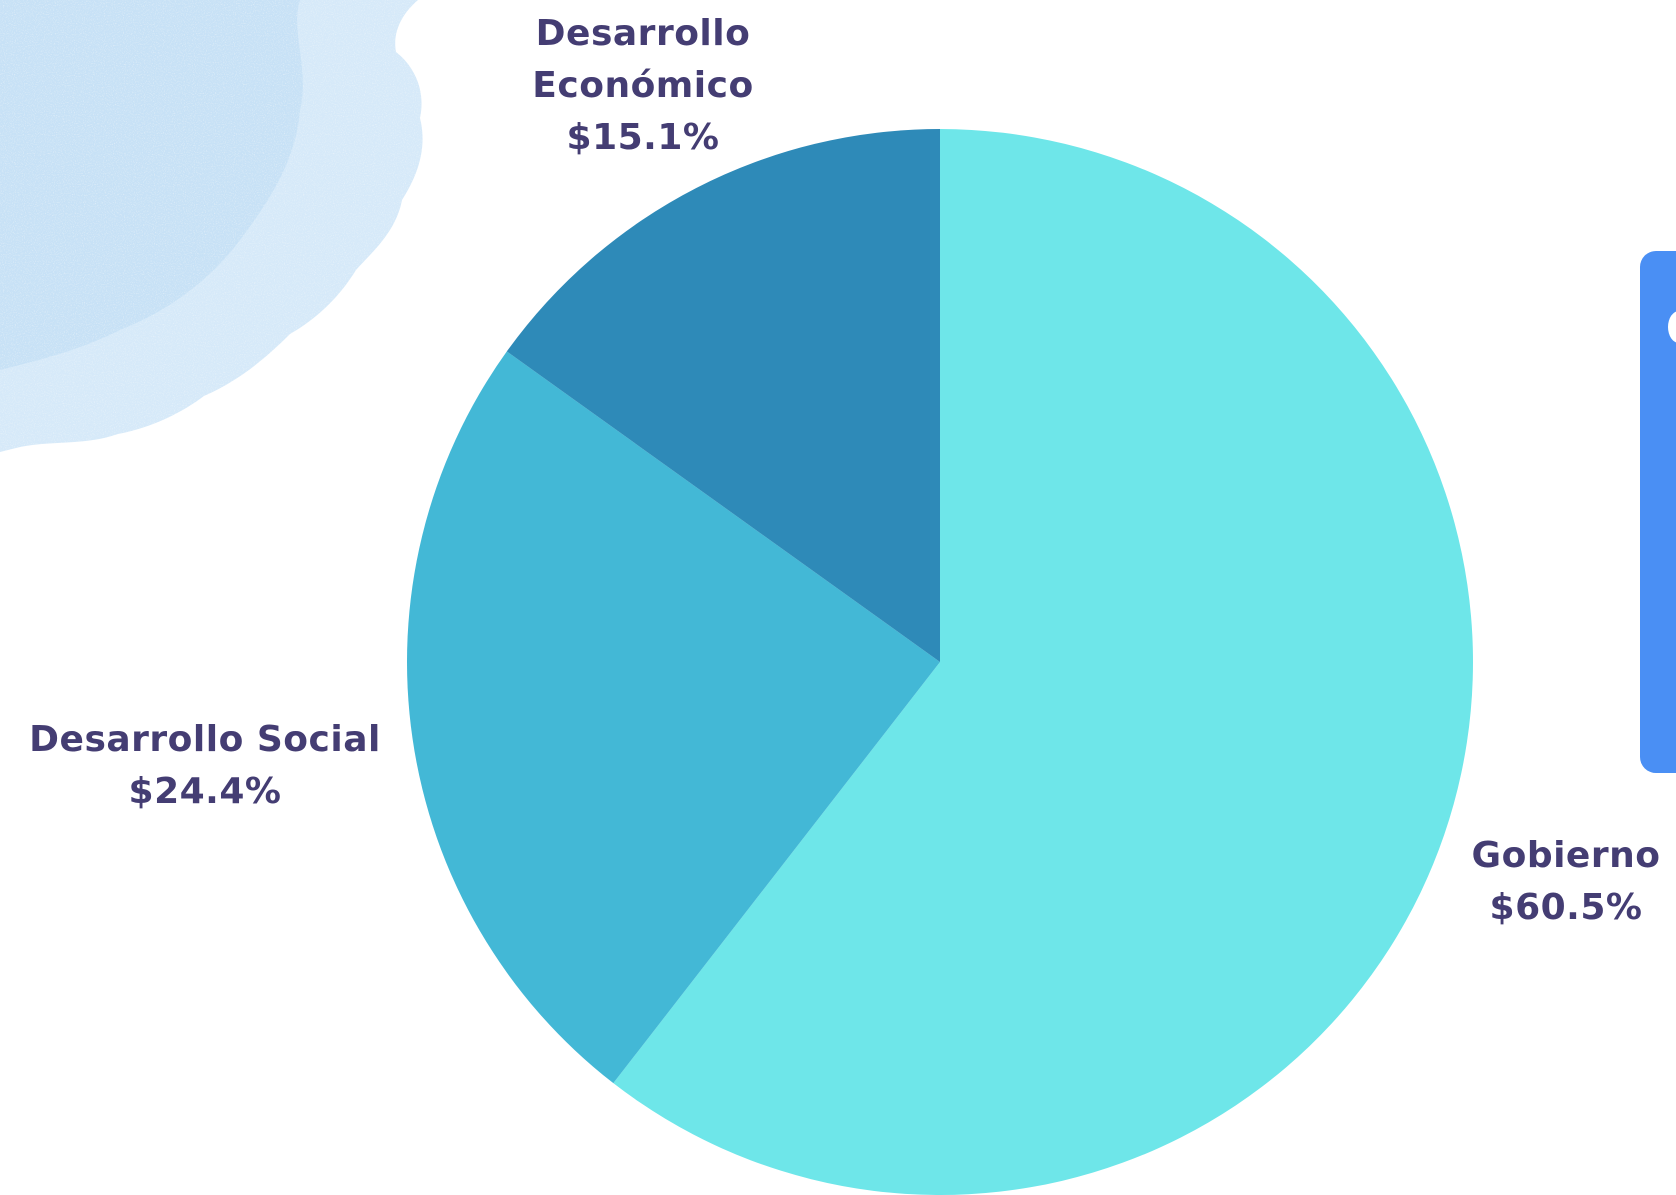 Image resolution: width=1676 pixels, height=1195 pixels. I want to click on slice-desarrollo-economico, so click(723, 395).